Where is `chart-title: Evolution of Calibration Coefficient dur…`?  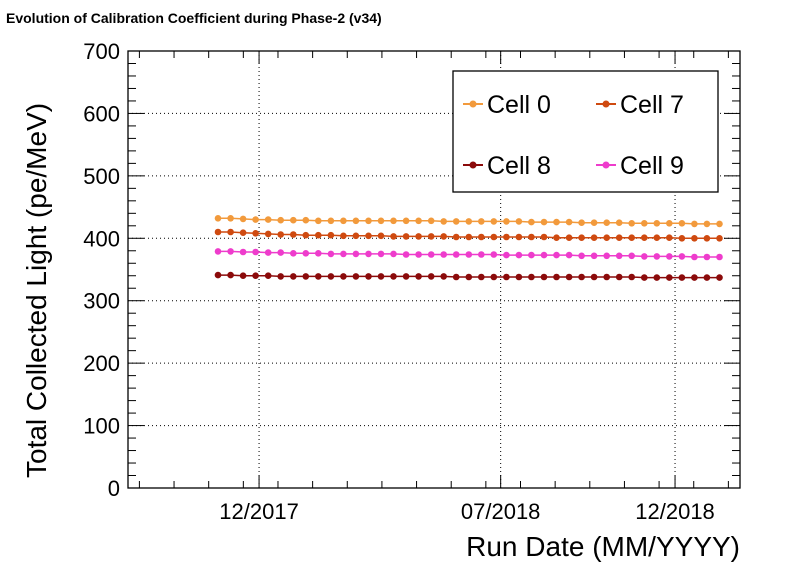
chart-title: Evolution of Calibration Coefficient dur… is located at coordinates (194, 18).